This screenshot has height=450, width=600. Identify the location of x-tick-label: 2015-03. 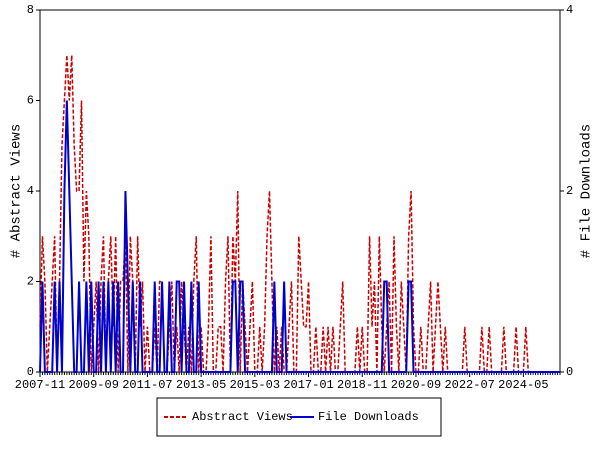
(255, 385).